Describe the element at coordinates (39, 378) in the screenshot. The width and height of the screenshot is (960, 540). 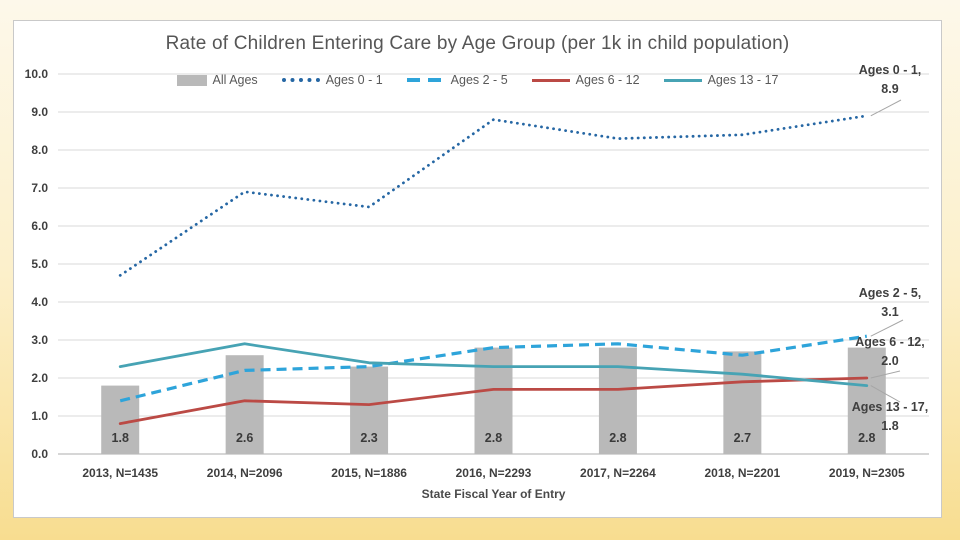
I see `y-tick-label: 2.0` at that location.